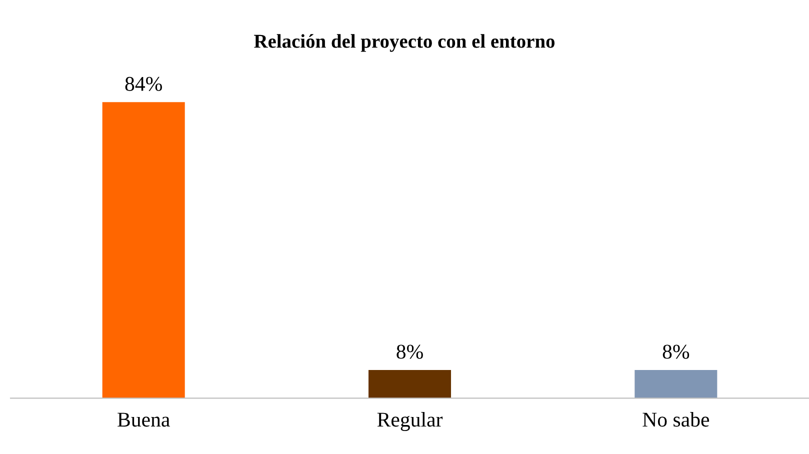 The image size is (809, 454). What do you see at coordinates (676, 419) in the screenshot?
I see `x-tick-label: No sabe` at bounding box center [676, 419].